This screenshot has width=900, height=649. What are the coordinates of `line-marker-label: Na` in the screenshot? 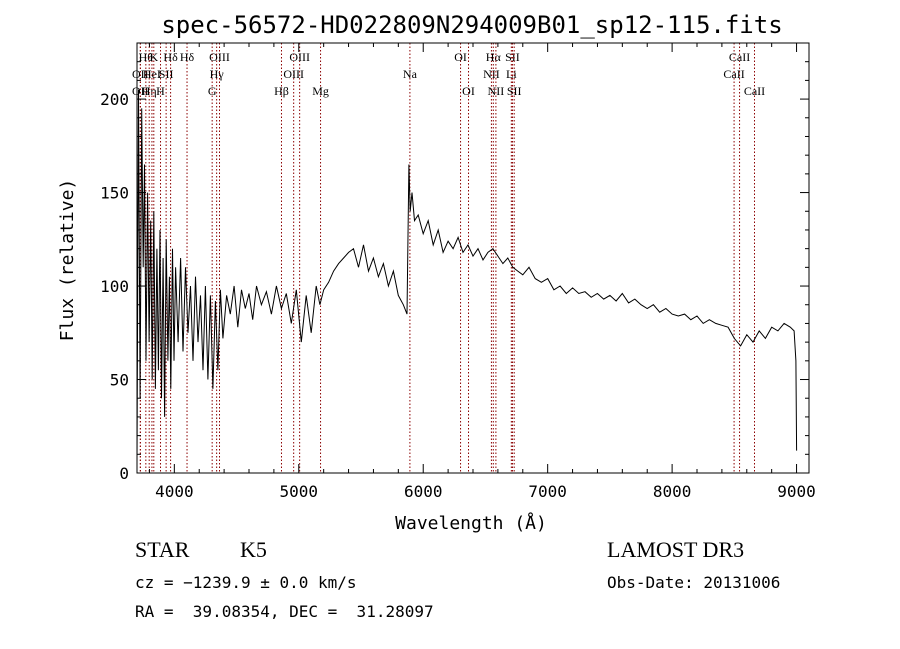 It's located at (410, 74).